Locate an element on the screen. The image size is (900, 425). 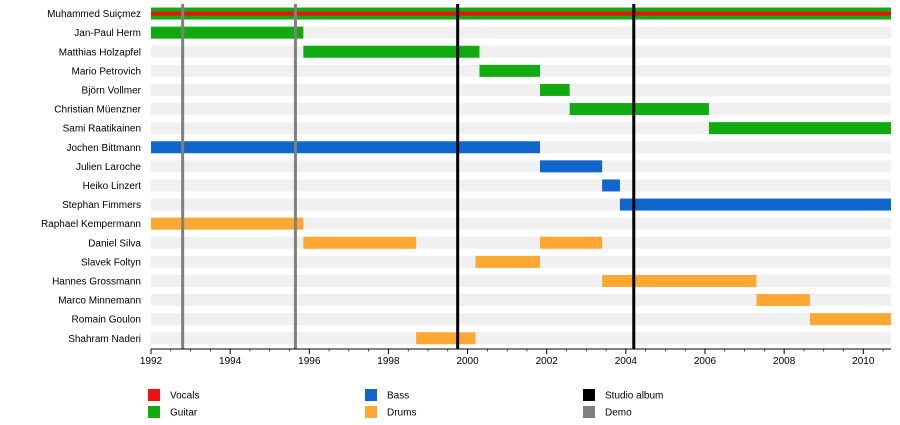
member-label: Shahram Naderi is located at coordinates (104, 339).